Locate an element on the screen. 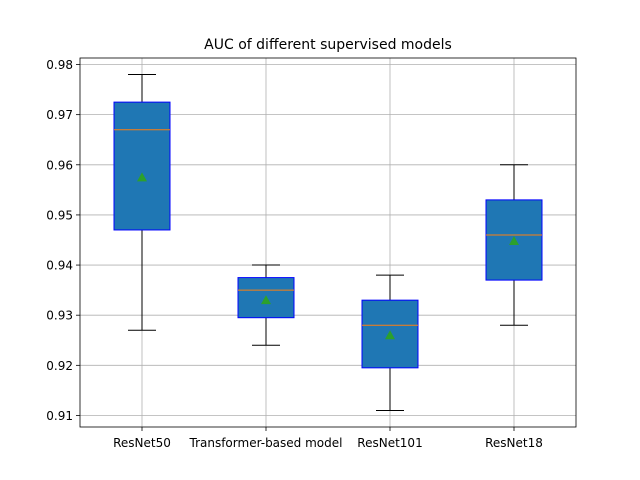  y-tick-label: 0.94 is located at coordinates (59, 266).